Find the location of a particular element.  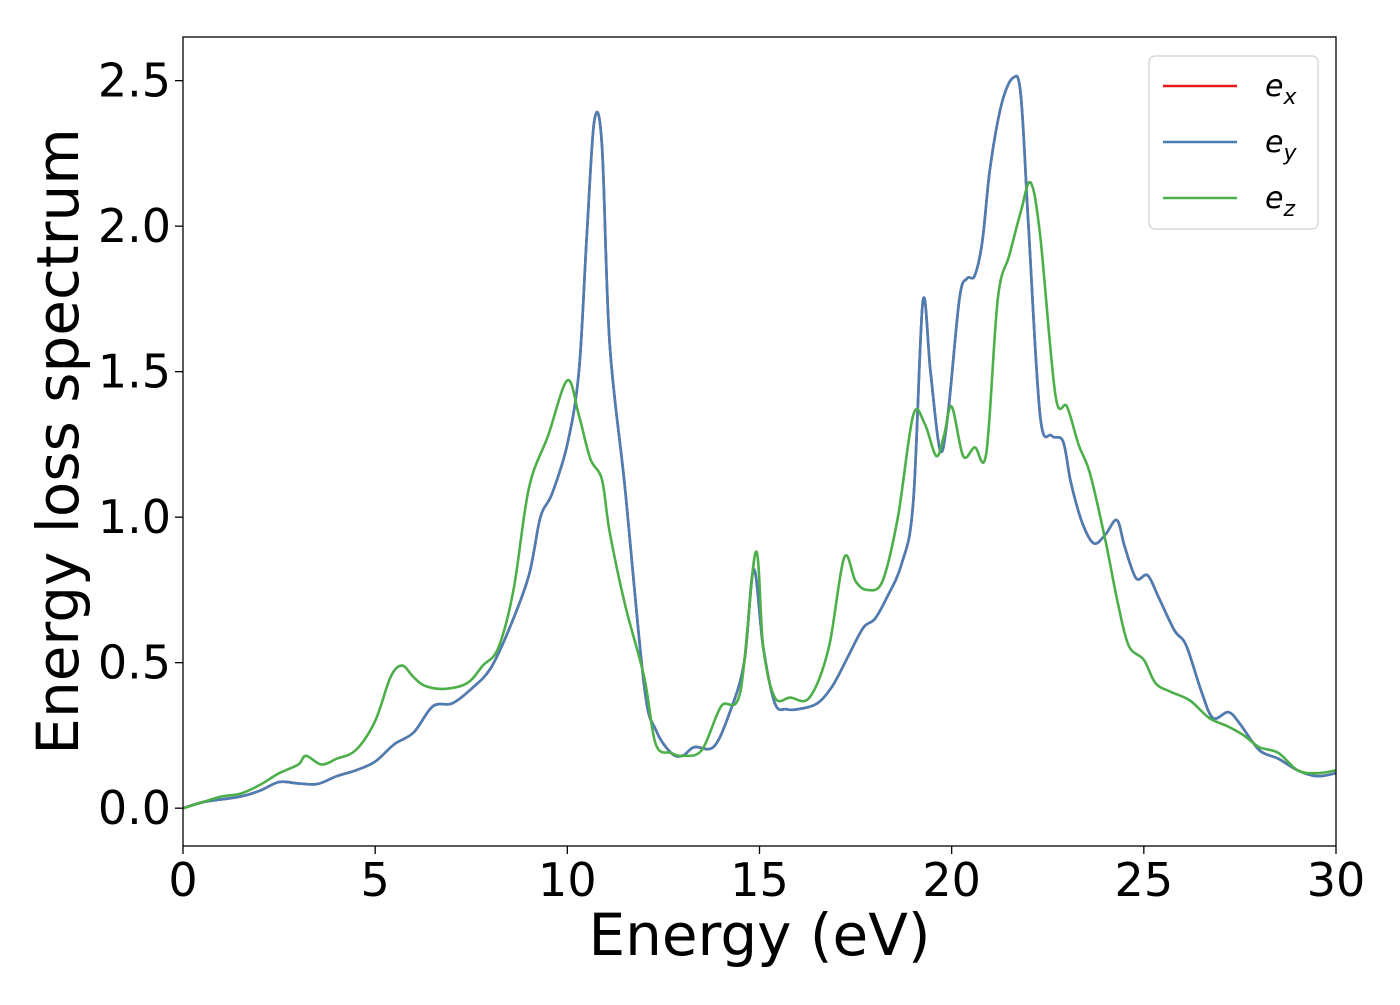

x-tick-label: 10 is located at coordinates (567, 880).